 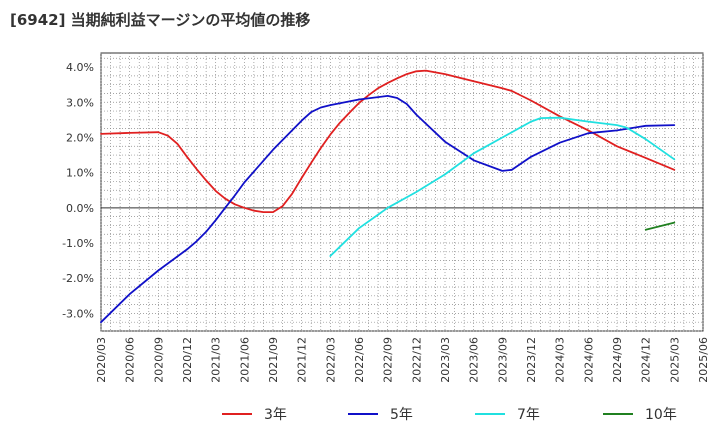 I want to click on y-tick-label: -3.0%, so click(x=78, y=313).